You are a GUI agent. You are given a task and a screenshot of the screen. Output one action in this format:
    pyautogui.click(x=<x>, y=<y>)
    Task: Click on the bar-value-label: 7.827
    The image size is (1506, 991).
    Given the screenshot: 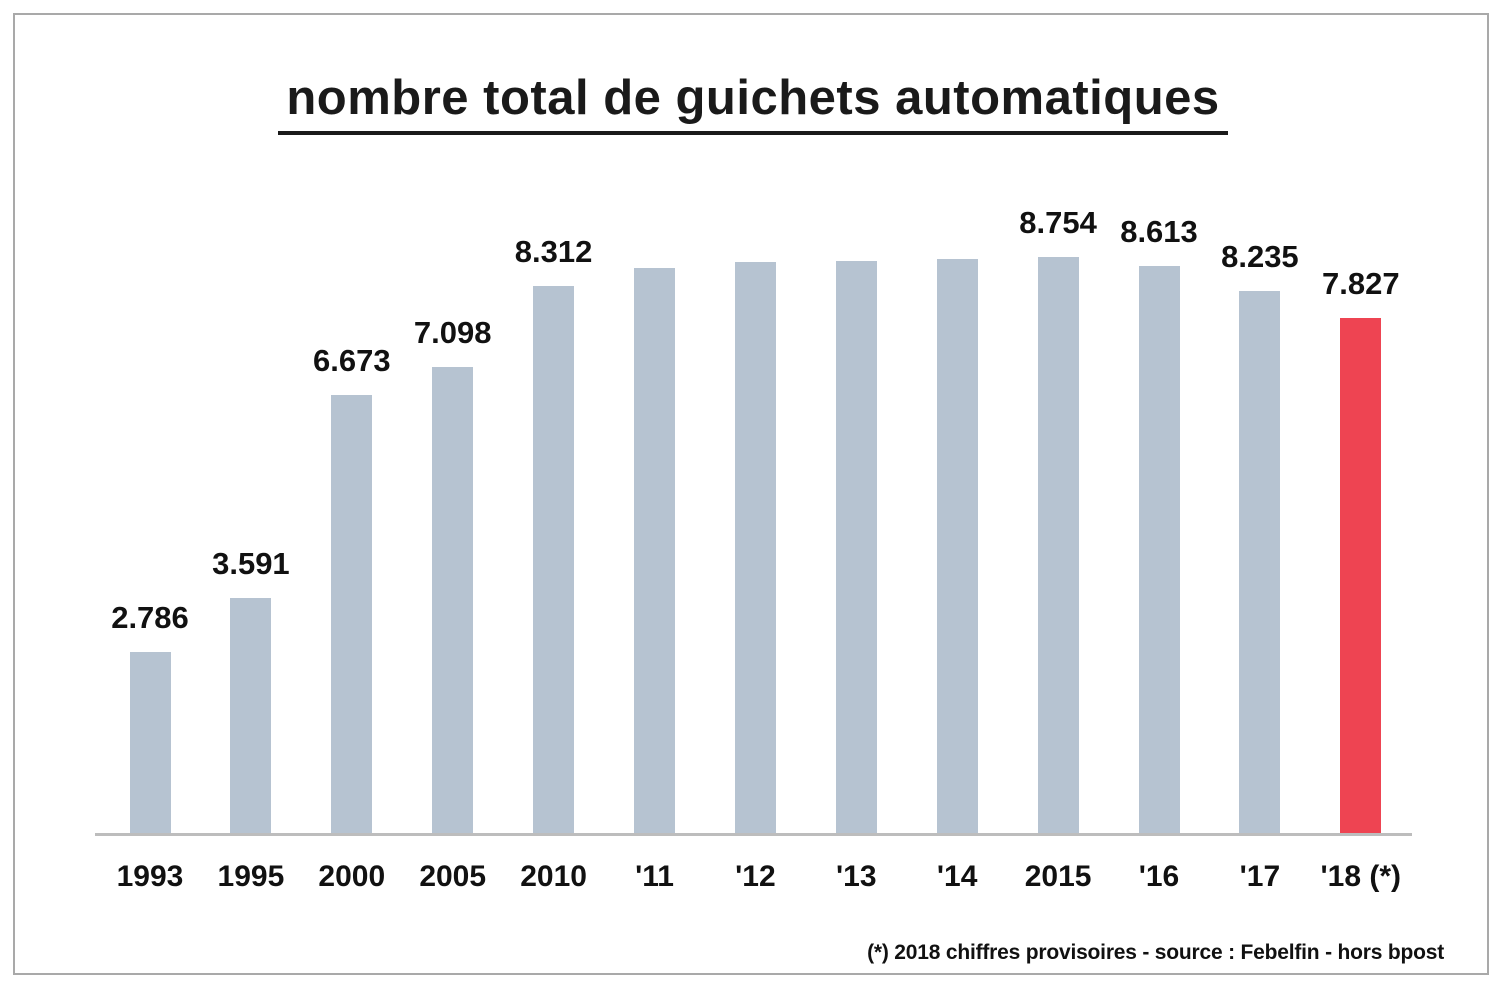 What is the action you would take?
    pyautogui.click(x=1361, y=283)
    